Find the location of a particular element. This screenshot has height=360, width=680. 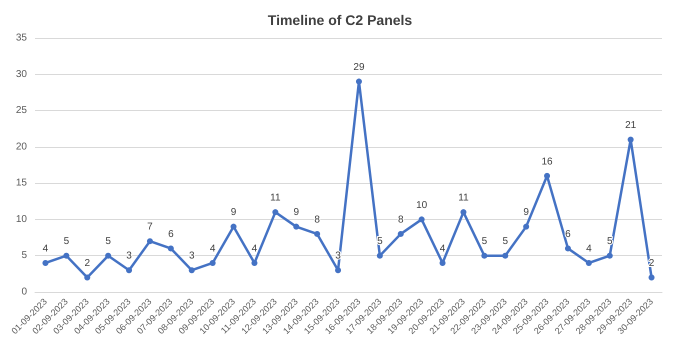

y-tick-label: 15 is located at coordinates (22, 183).